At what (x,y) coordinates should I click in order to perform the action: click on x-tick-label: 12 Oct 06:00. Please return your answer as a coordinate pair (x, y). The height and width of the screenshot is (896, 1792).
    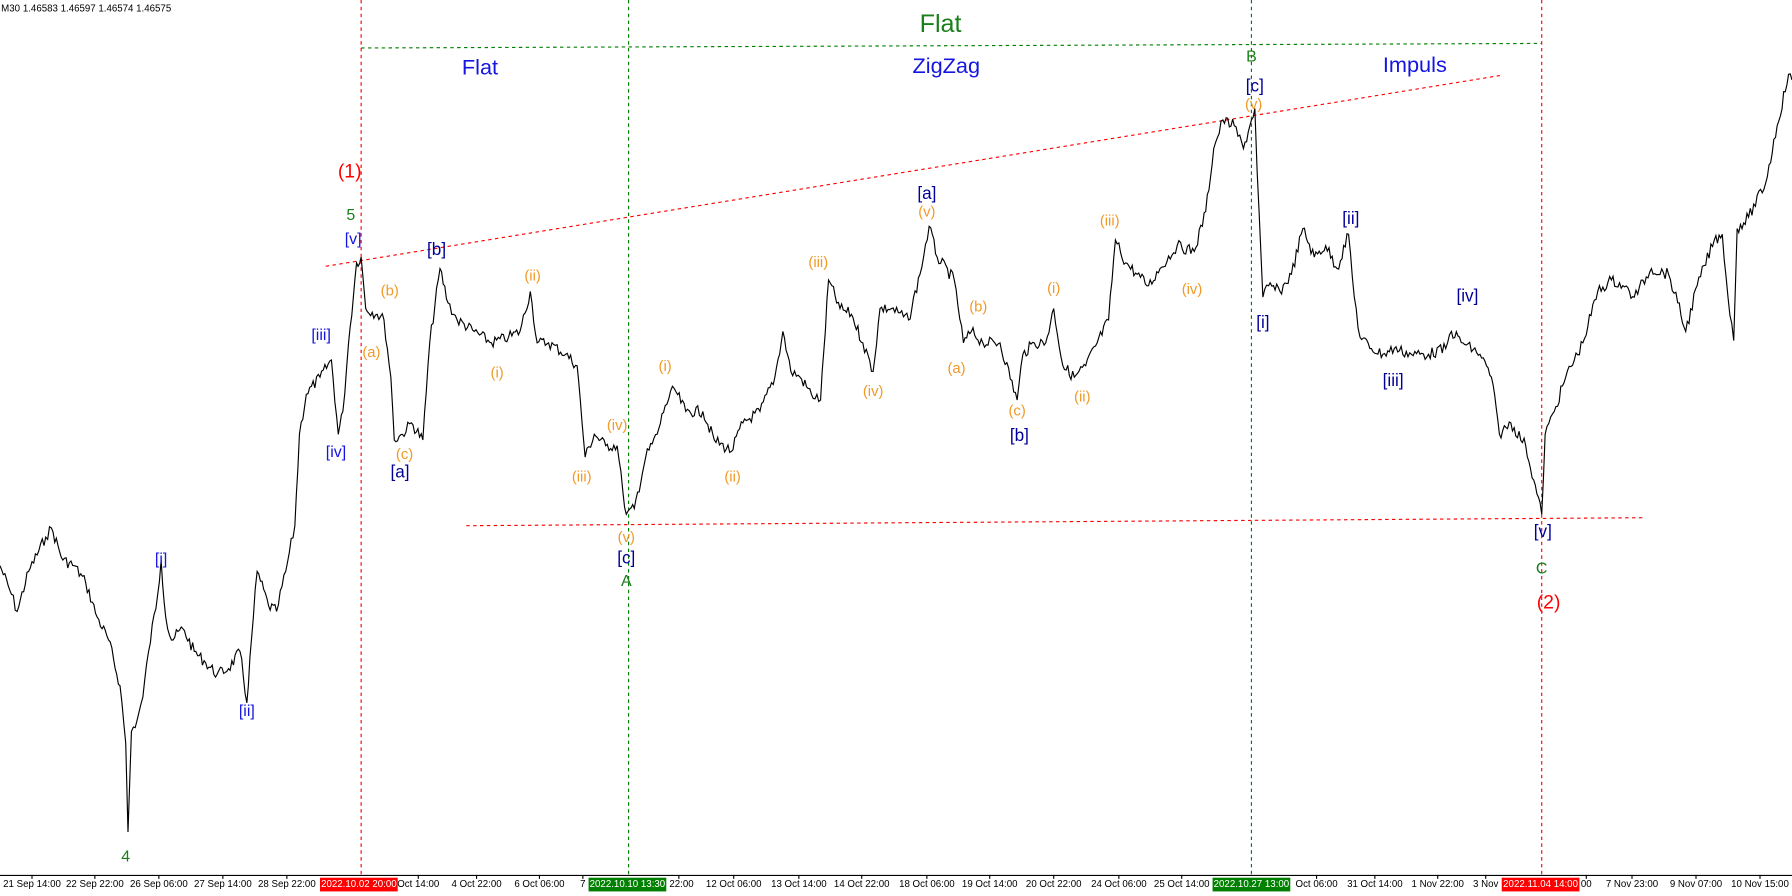
    Looking at the image, I should click on (734, 884).